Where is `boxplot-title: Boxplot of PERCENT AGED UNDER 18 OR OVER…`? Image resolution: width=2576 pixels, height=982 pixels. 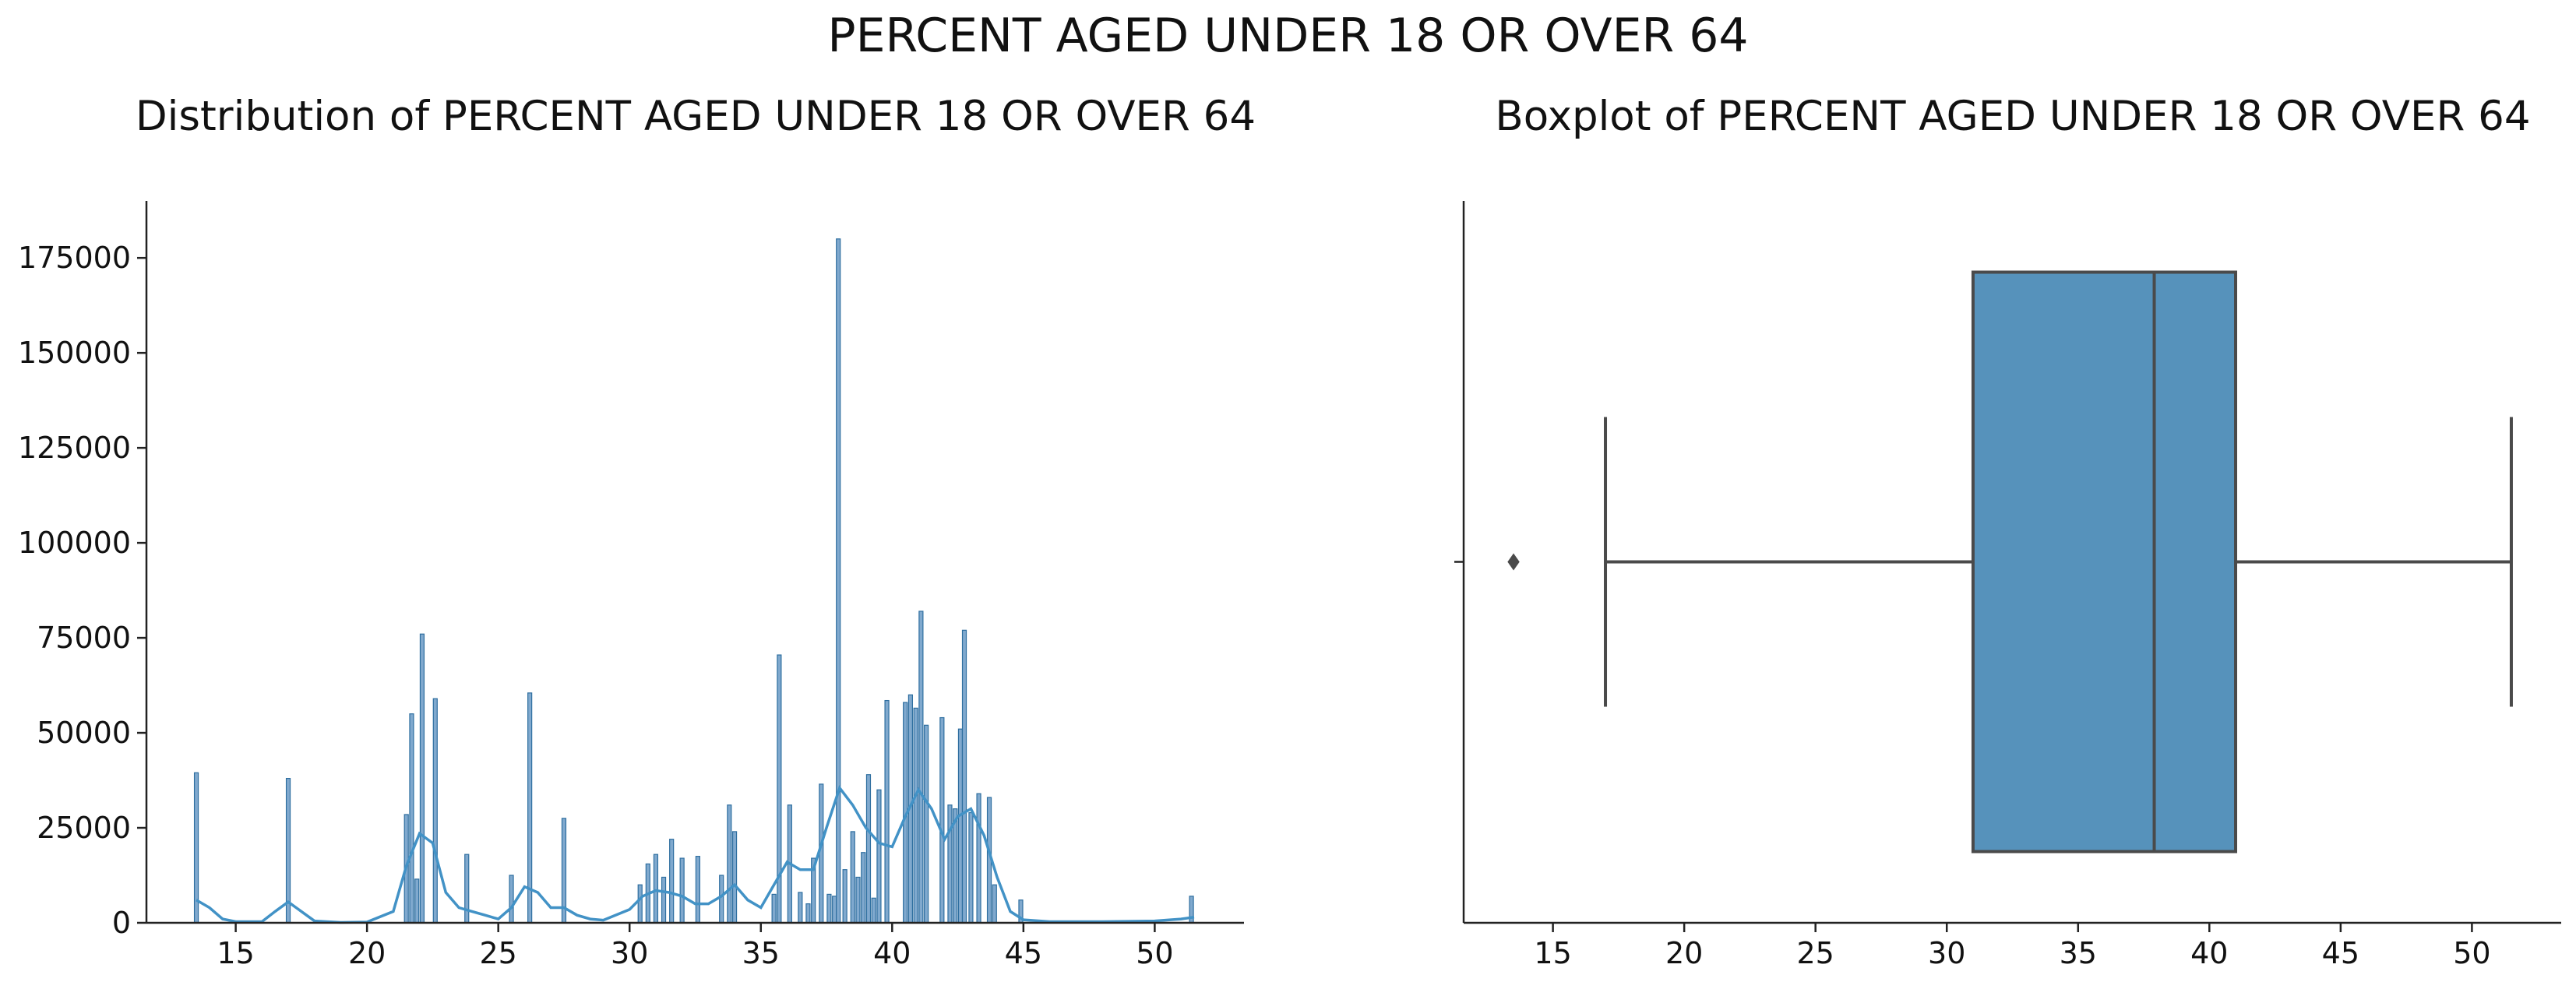
boxplot-title: Boxplot of PERCENT AGED UNDER 18 OR OVER… is located at coordinates (2012, 116).